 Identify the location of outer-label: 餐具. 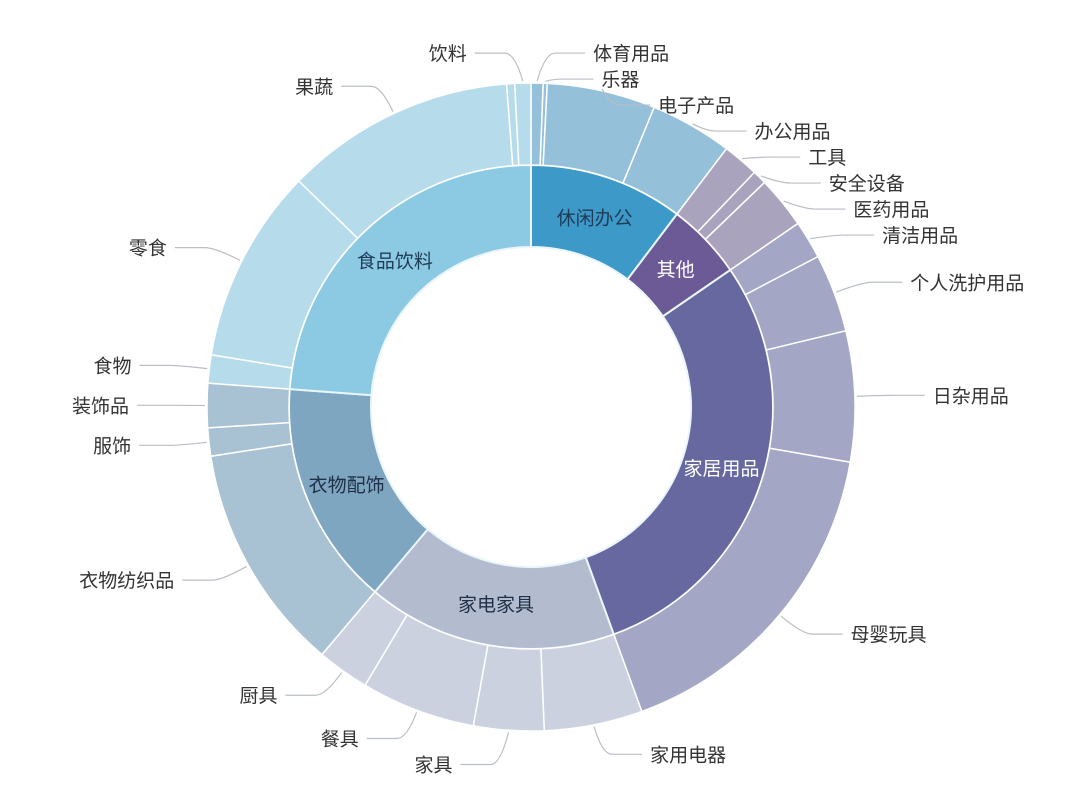
(340, 739).